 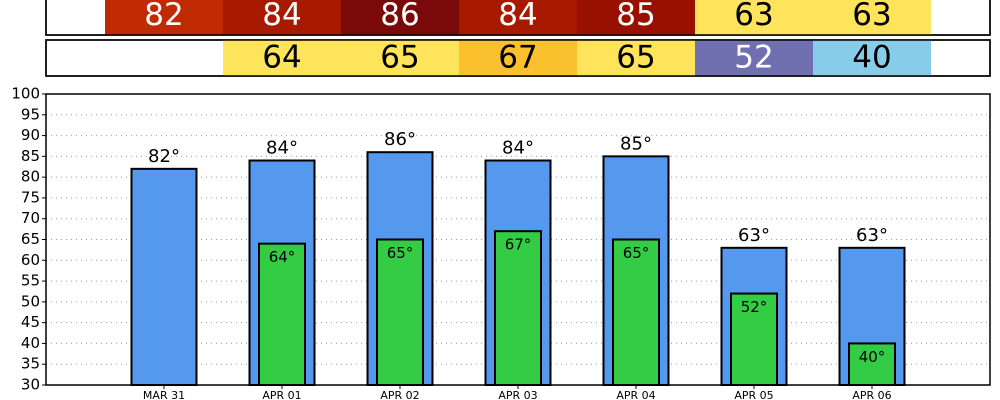 What do you see at coordinates (30, 260) in the screenshot?
I see `y-tick-label: 60` at bounding box center [30, 260].